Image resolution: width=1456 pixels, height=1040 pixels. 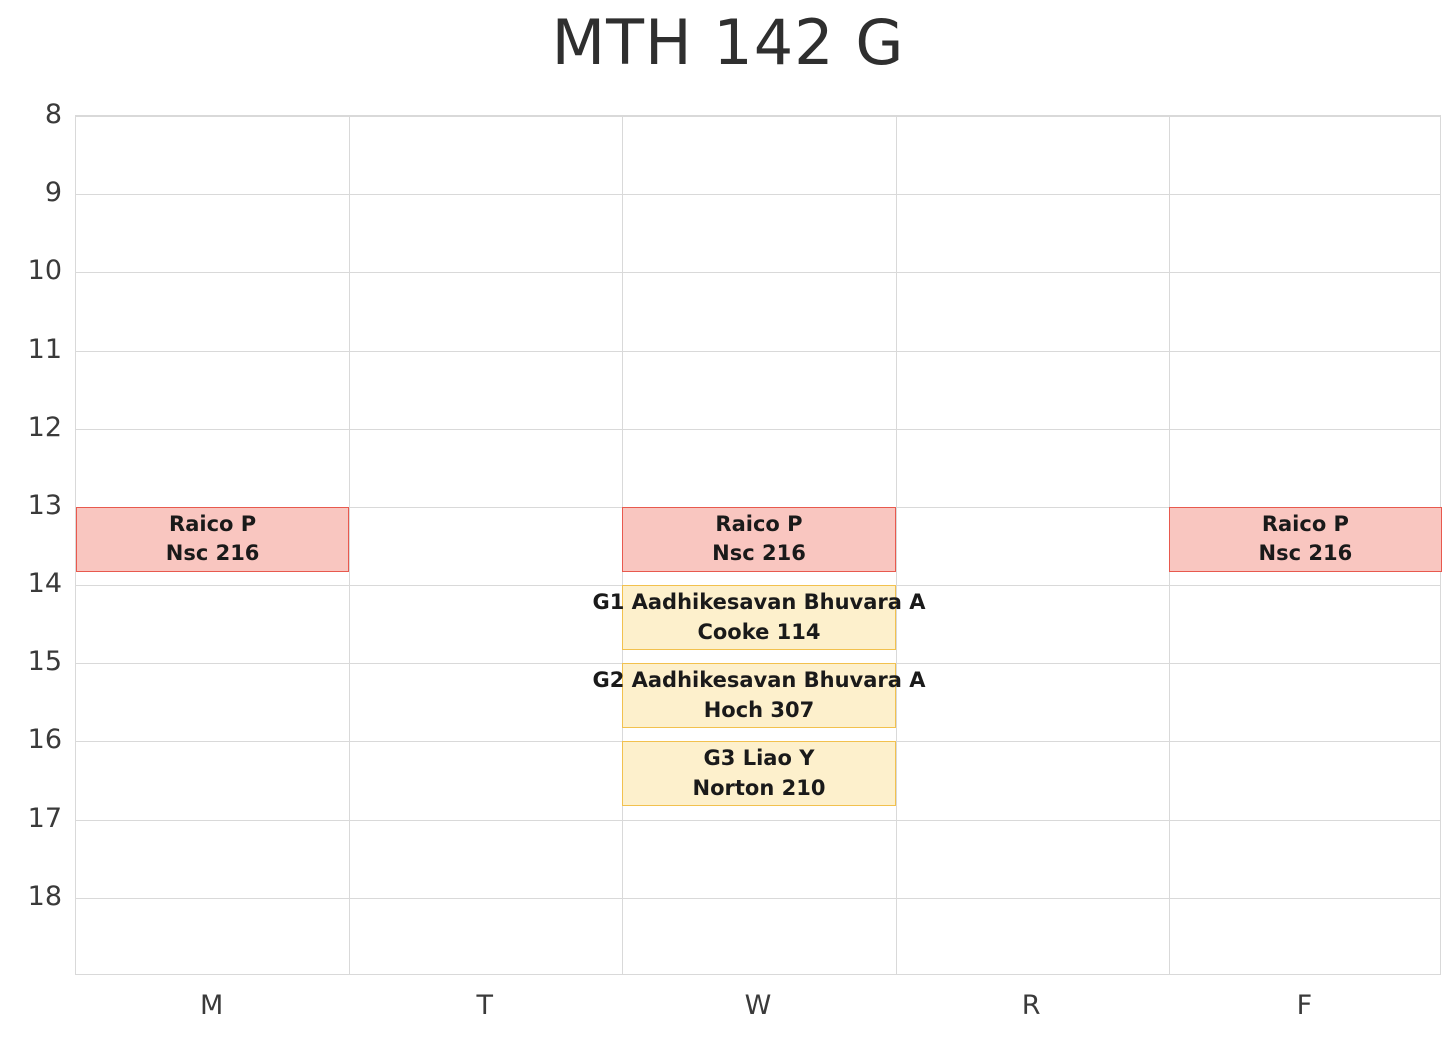 What do you see at coordinates (44, 818) in the screenshot?
I see `y-tick-label: 17` at bounding box center [44, 818].